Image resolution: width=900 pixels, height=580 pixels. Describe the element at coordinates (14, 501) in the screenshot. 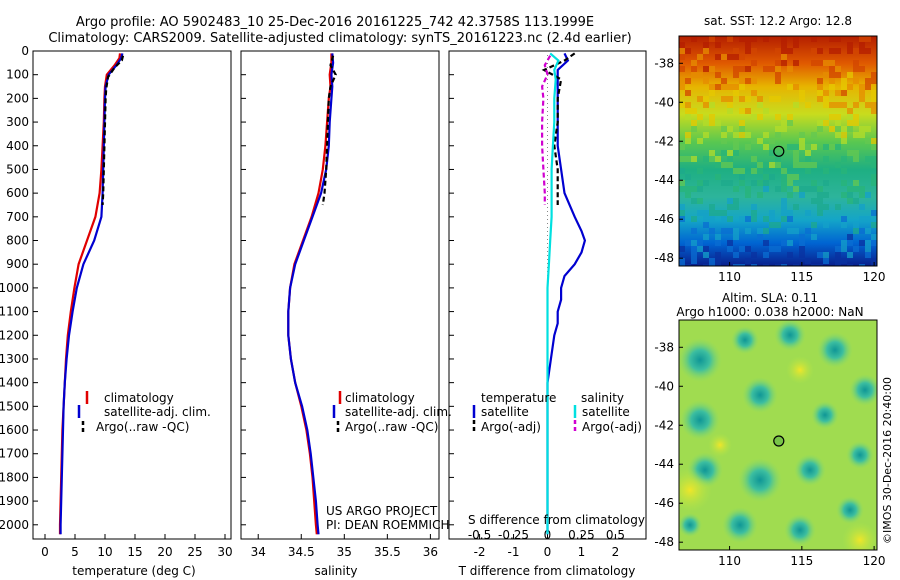

I see `depth-tick-label: 1900` at that location.